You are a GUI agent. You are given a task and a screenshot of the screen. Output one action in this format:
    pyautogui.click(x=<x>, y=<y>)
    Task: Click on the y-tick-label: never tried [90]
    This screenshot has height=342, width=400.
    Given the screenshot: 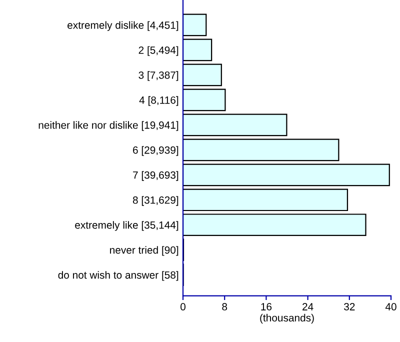 What is the action you would take?
    pyautogui.click(x=144, y=251)
    